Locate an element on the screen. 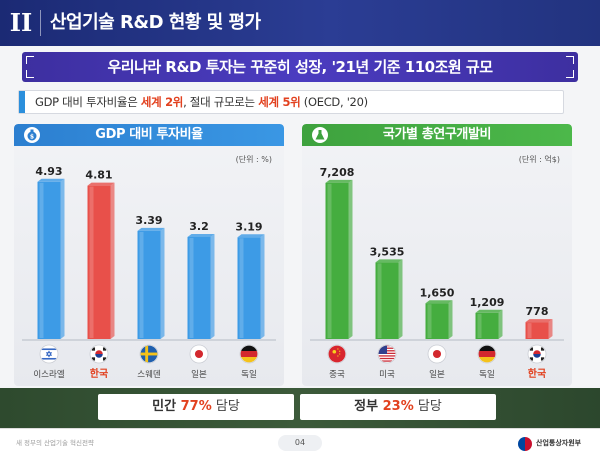 The height and width of the screenshot is (460, 600). gdp-ratio-category-label: 독일 is located at coordinates (249, 375).